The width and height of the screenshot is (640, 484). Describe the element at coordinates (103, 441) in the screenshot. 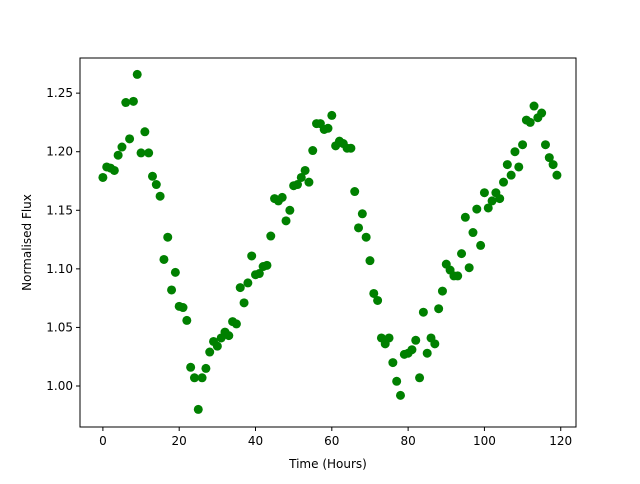

I see `x-tick-label: 0` at that location.